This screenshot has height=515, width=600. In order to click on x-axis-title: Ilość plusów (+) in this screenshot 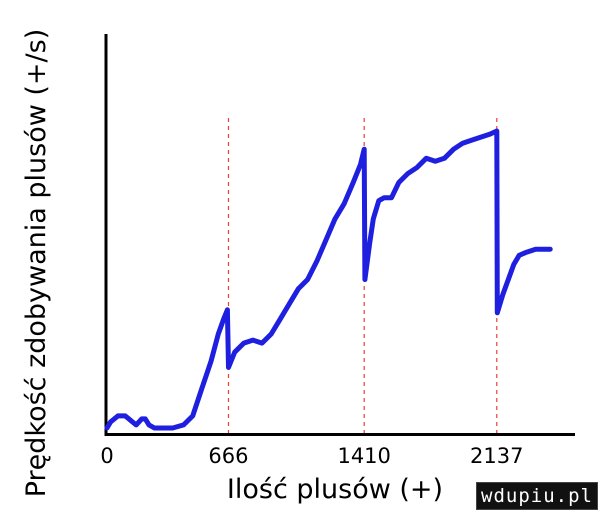, I will do `click(335, 489)`.